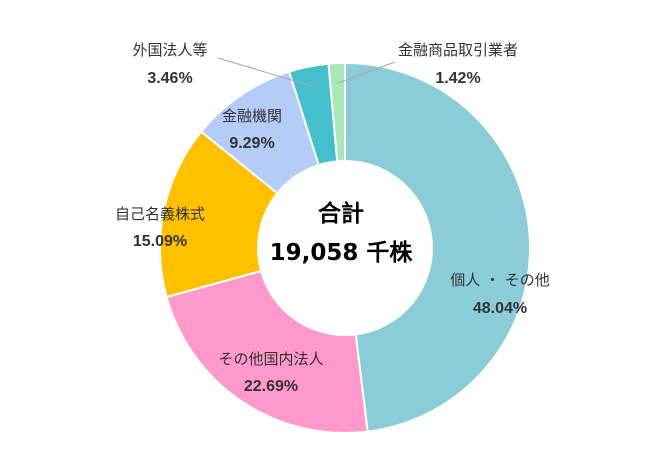  Describe the element at coordinates (457, 78) in the screenshot. I see `pct-securities-firms: 1.42%` at that location.